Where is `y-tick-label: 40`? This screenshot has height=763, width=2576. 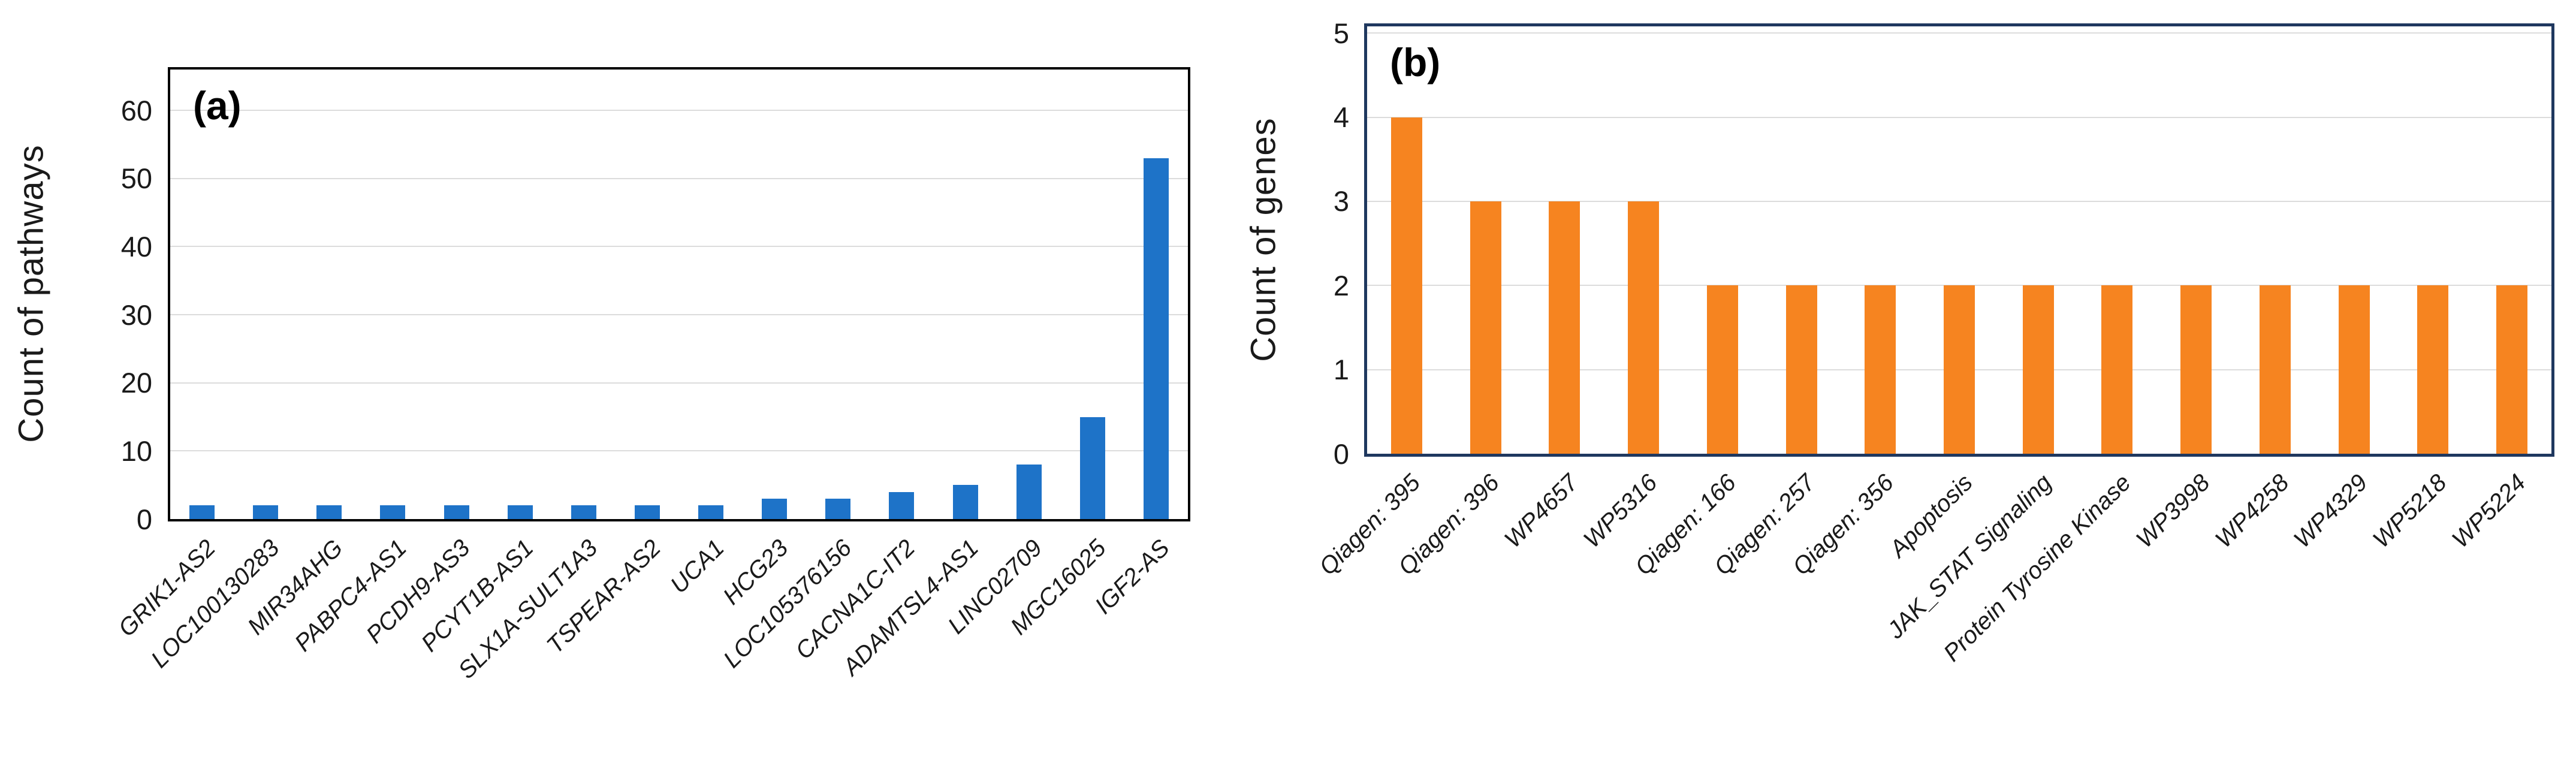 y-tick-label: 40 is located at coordinates (136, 246).